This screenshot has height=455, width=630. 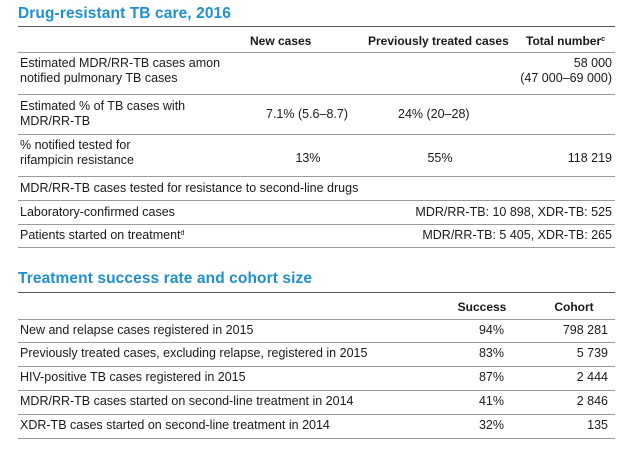 I want to click on column-header-success: Success, so click(x=482, y=307).